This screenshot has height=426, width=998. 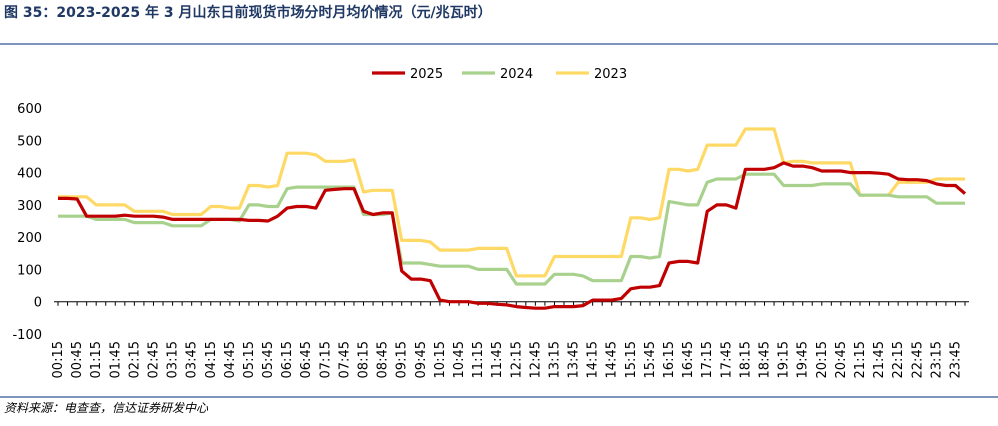 I want to click on x-tick-label: 13:15, so click(x=554, y=359).